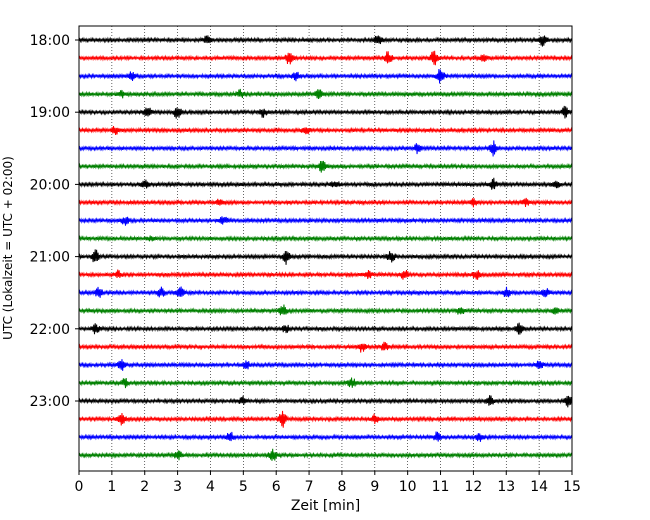 The image size is (650, 520). I want to click on y-axis-ticks: 18:00 19:00 20:00 21:00 22:00 23:00, so click(54, 221).